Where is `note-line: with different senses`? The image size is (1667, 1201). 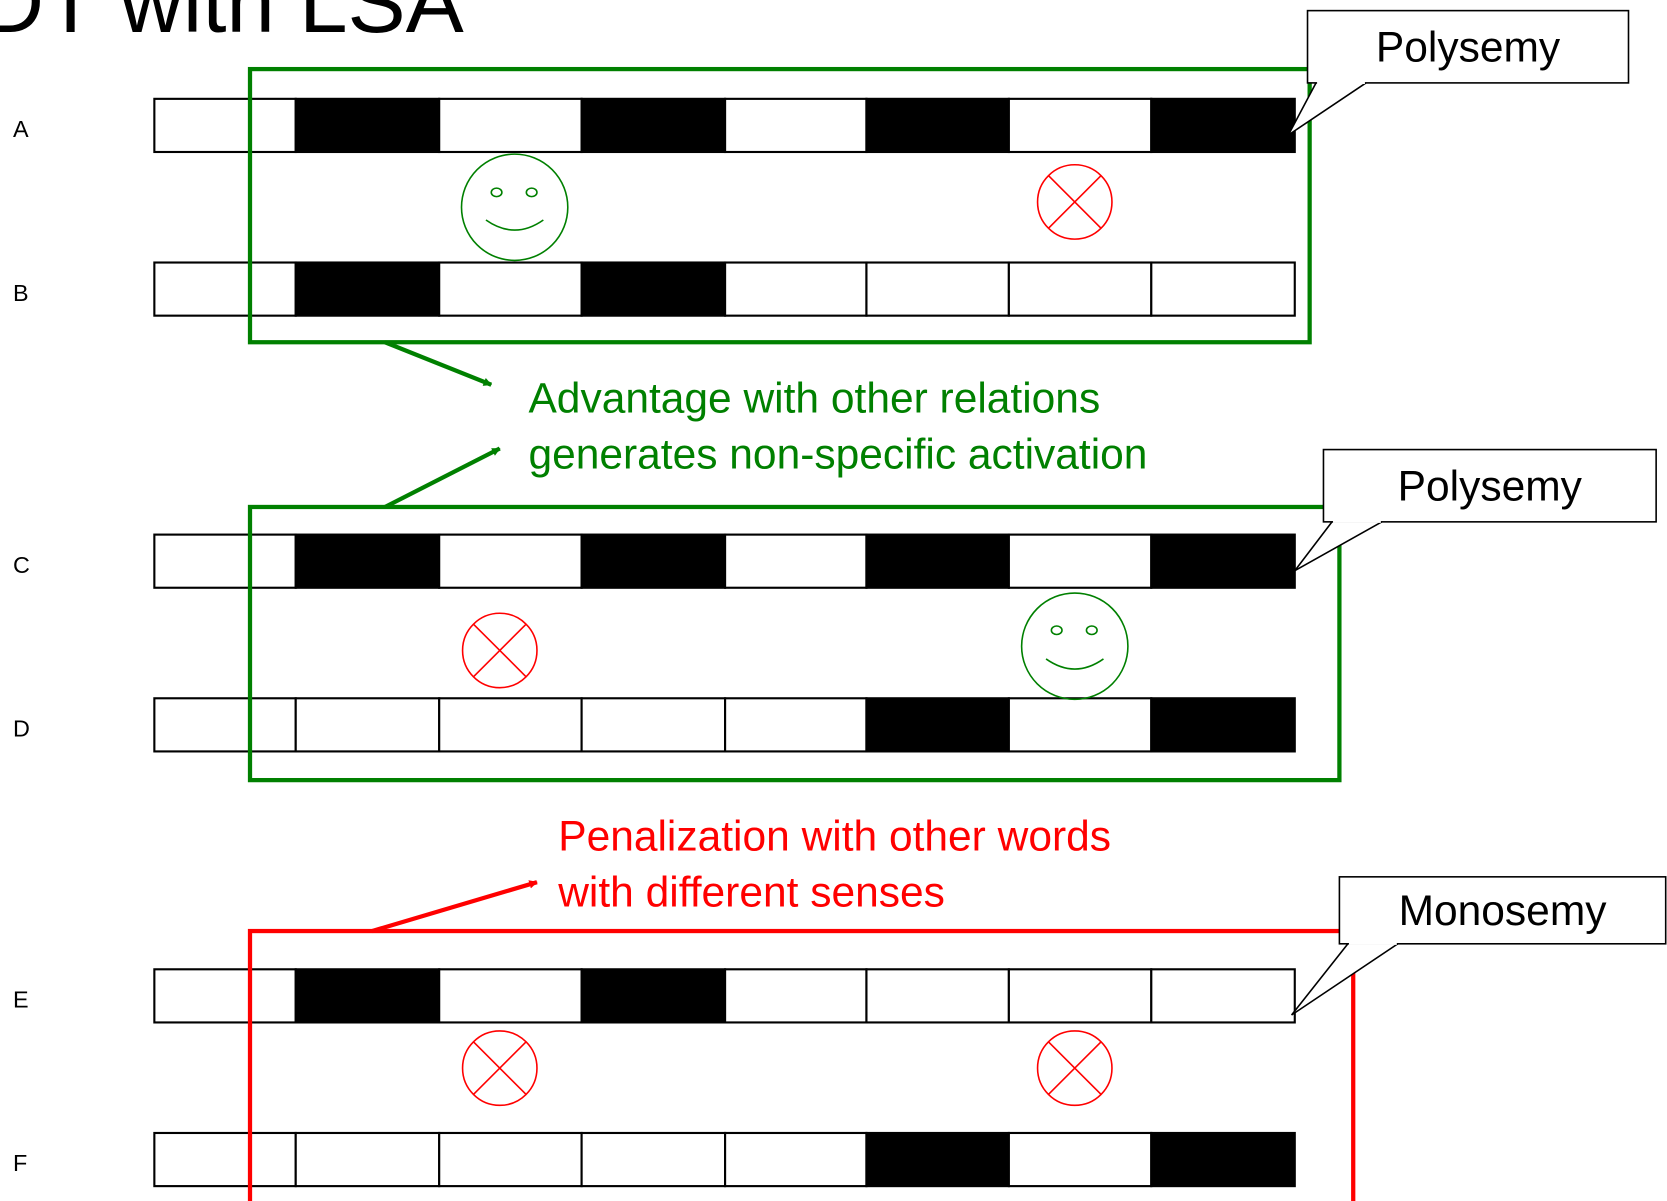
note-line: with different senses is located at coordinates (751, 893).